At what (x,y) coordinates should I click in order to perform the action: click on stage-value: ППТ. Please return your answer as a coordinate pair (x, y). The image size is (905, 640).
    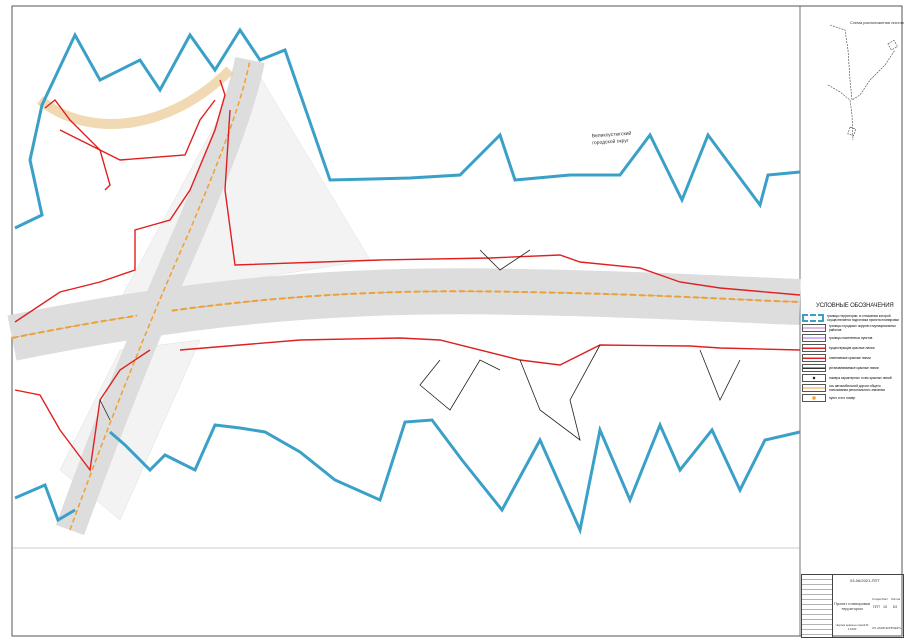
    Looking at the image, I should click on (877, 607).